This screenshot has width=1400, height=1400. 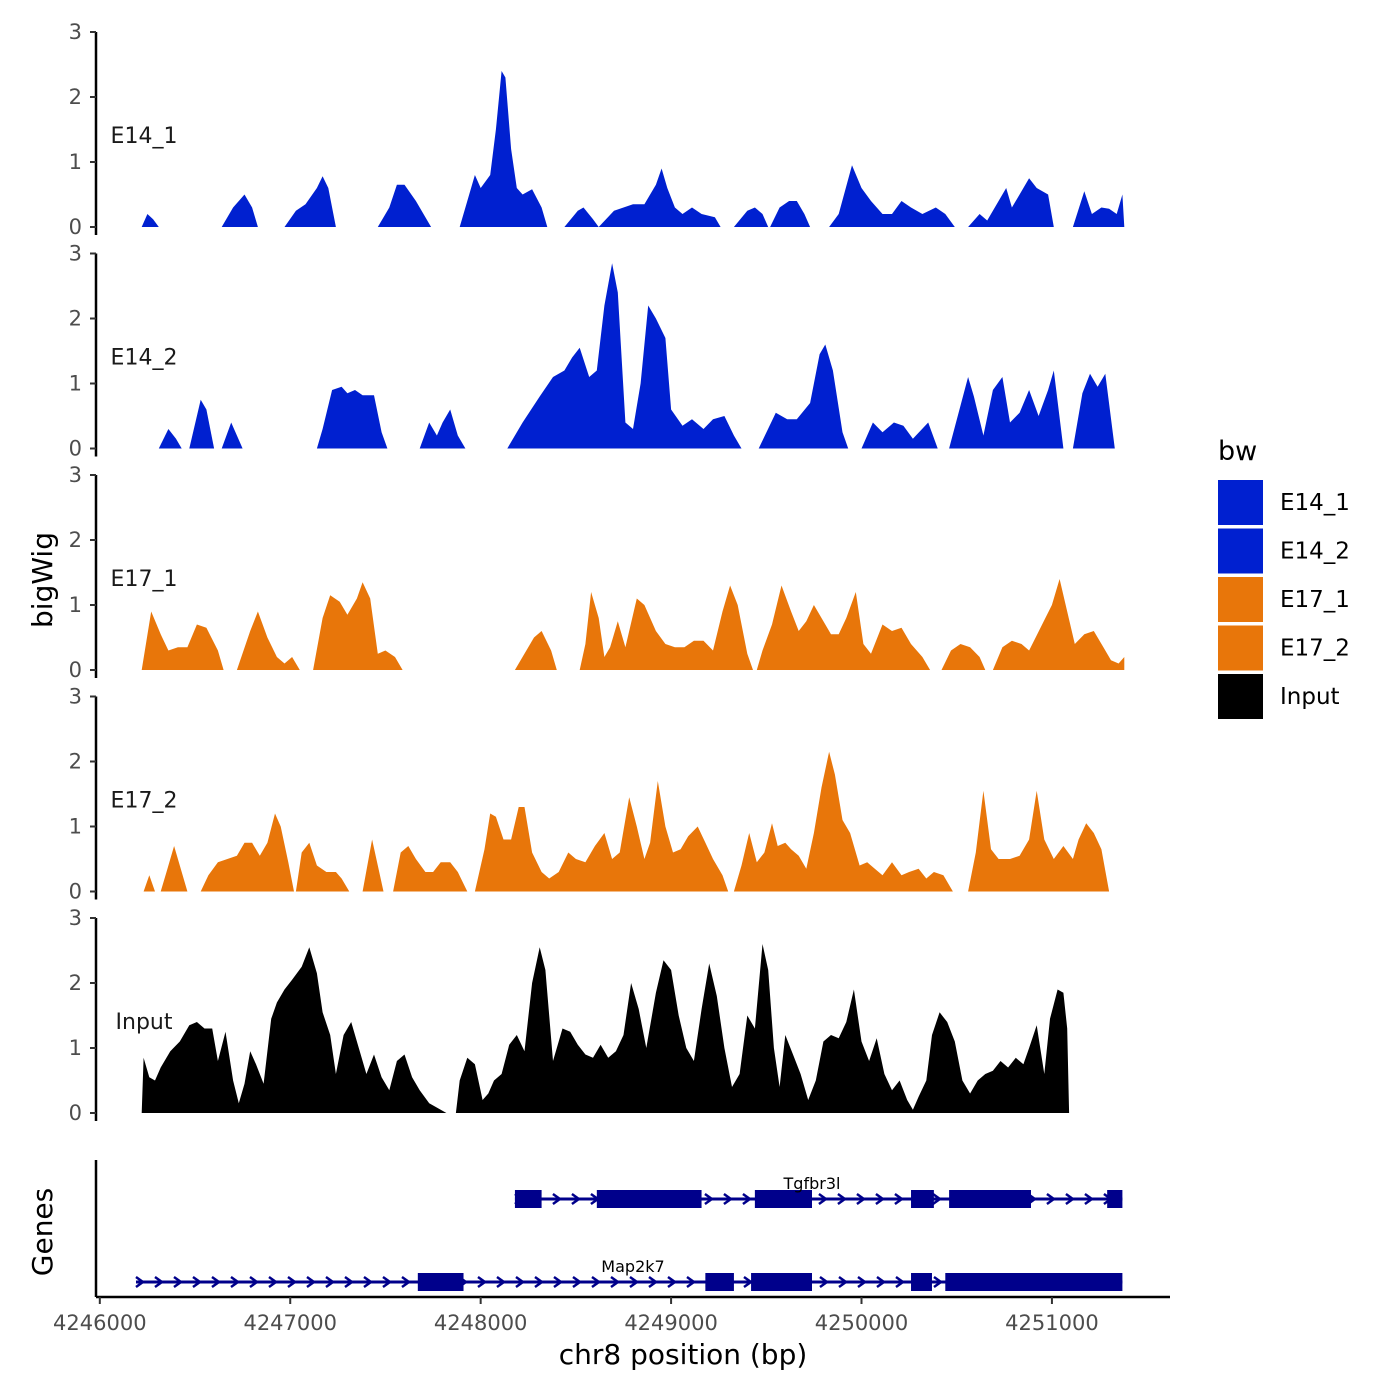 I want to click on track-label: Input, so click(x=144, y=1022).